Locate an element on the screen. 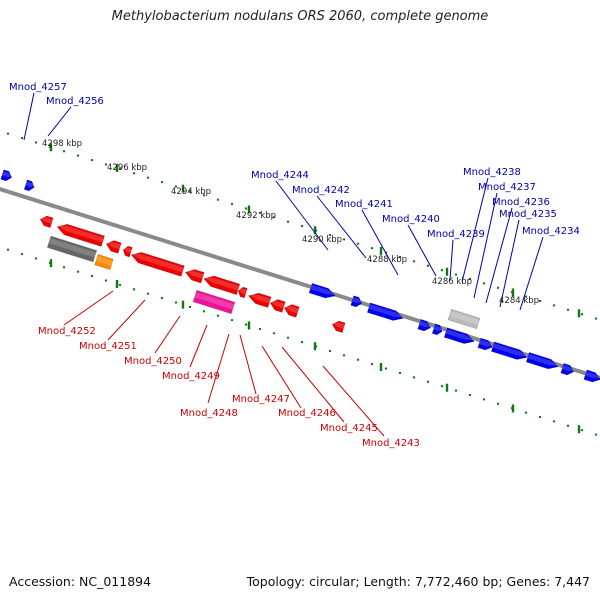  gene-label-mnod-4248: Mnod_4248 is located at coordinates (209, 413).